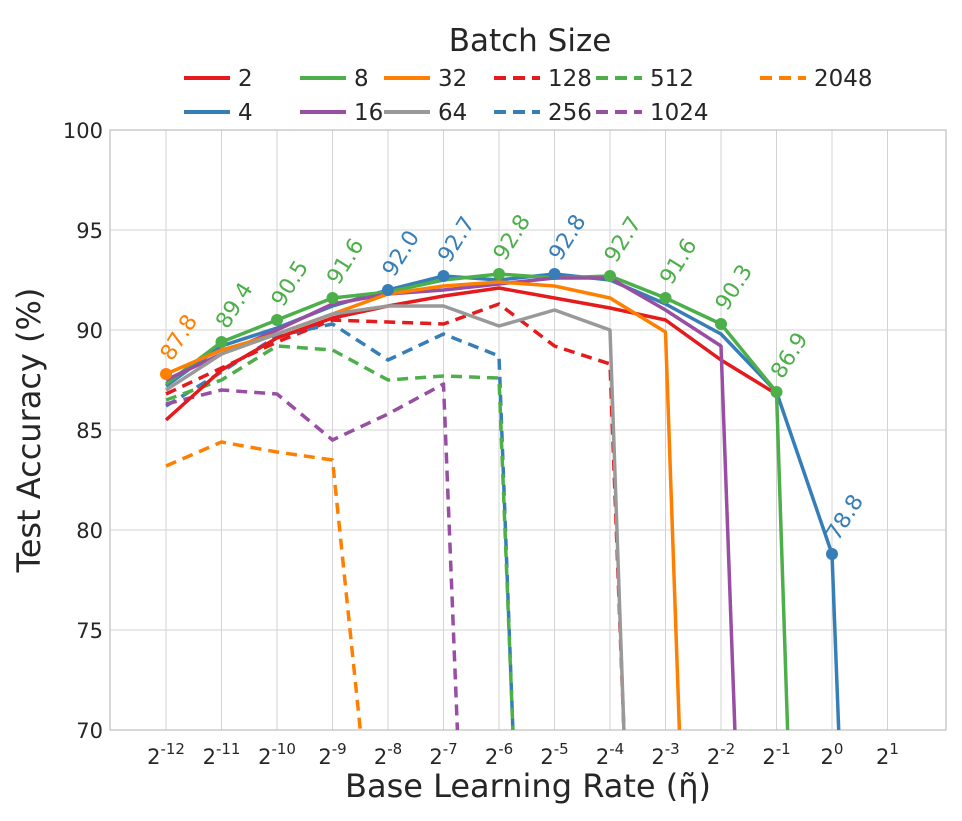 The height and width of the screenshot is (821, 962). I want to click on legend-label-128: 128, so click(570, 79).